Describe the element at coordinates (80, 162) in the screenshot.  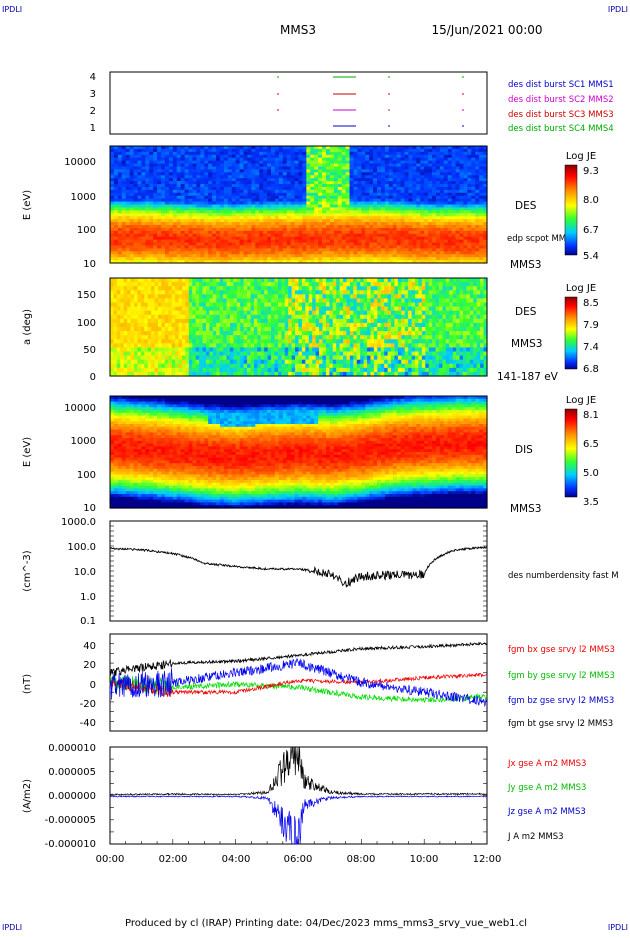
I see `des-energy-ytick: 10000` at that location.